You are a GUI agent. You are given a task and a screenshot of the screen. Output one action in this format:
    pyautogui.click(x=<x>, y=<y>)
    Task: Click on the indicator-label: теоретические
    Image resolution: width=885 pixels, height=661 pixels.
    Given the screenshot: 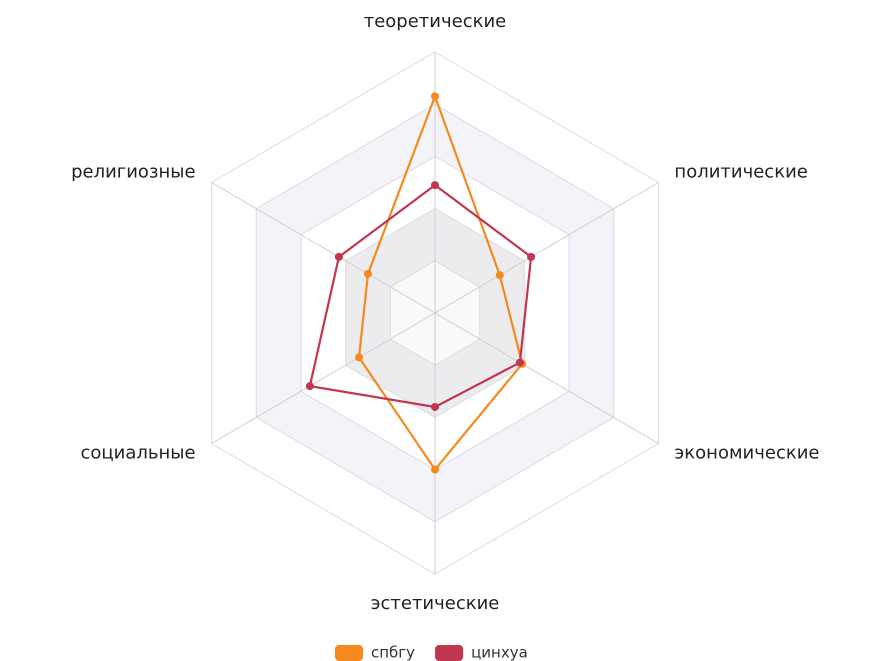 What is the action you would take?
    pyautogui.click(x=435, y=21)
    